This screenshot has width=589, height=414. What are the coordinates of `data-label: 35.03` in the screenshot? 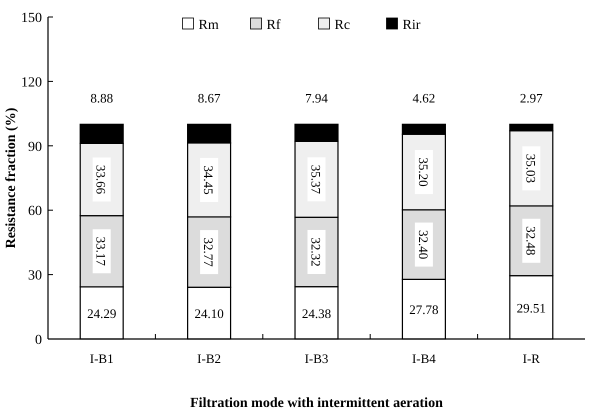 It's located at (530, 168).